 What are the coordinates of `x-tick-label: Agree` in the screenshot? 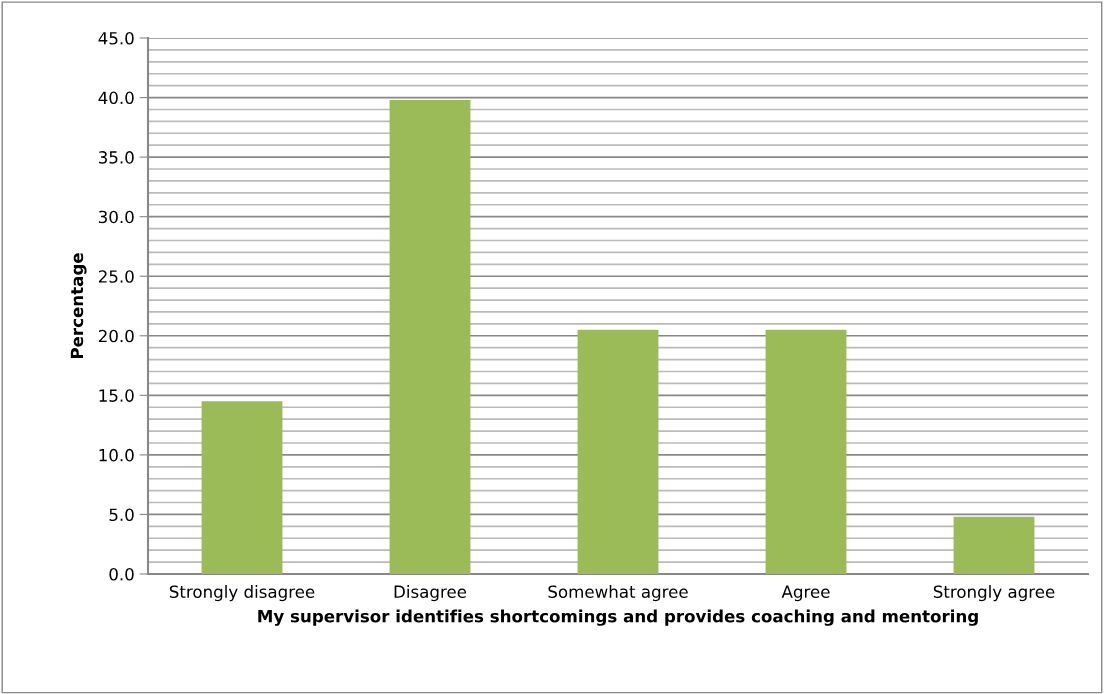 It's located at (805, 593).